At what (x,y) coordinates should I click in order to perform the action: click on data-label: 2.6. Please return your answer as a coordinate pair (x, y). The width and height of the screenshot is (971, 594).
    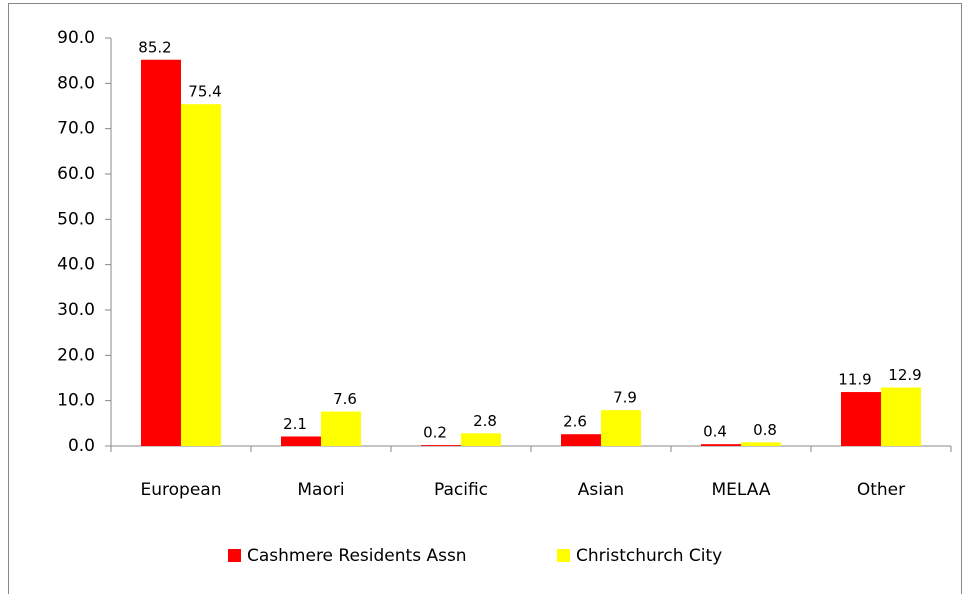
    Looking at the image, I should click on (575, 422).